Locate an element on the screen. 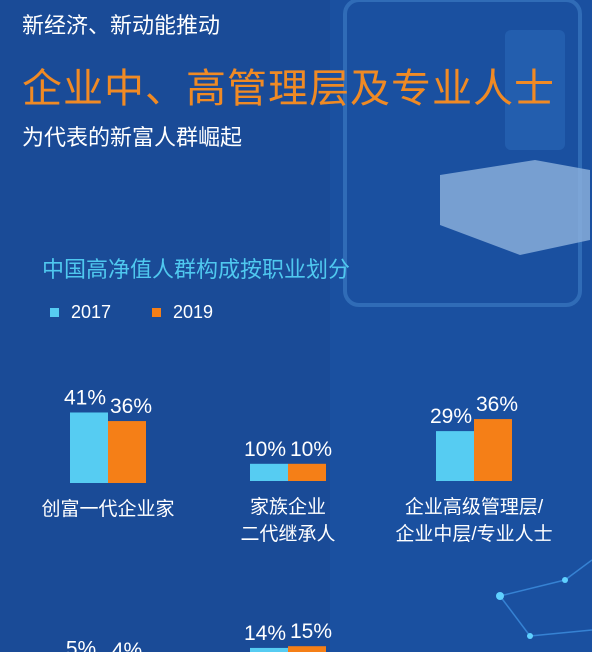 Image resolution: width=592 pixels, height=652 pixels. legend-label-2017: 2017 is located at coordinates (91, 312).